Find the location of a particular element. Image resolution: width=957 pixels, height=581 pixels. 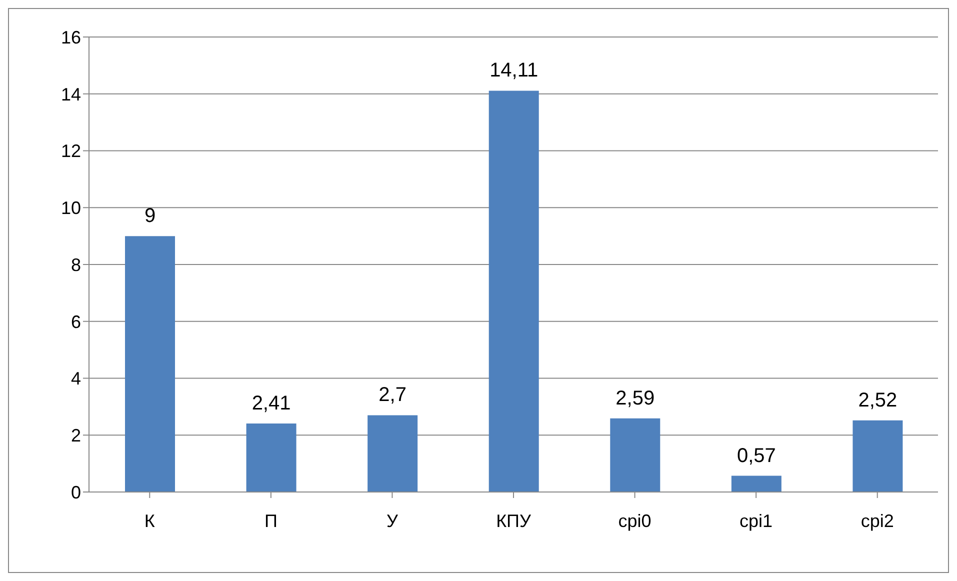

y-tick-label: 16 is located at coordinates (70, 37).